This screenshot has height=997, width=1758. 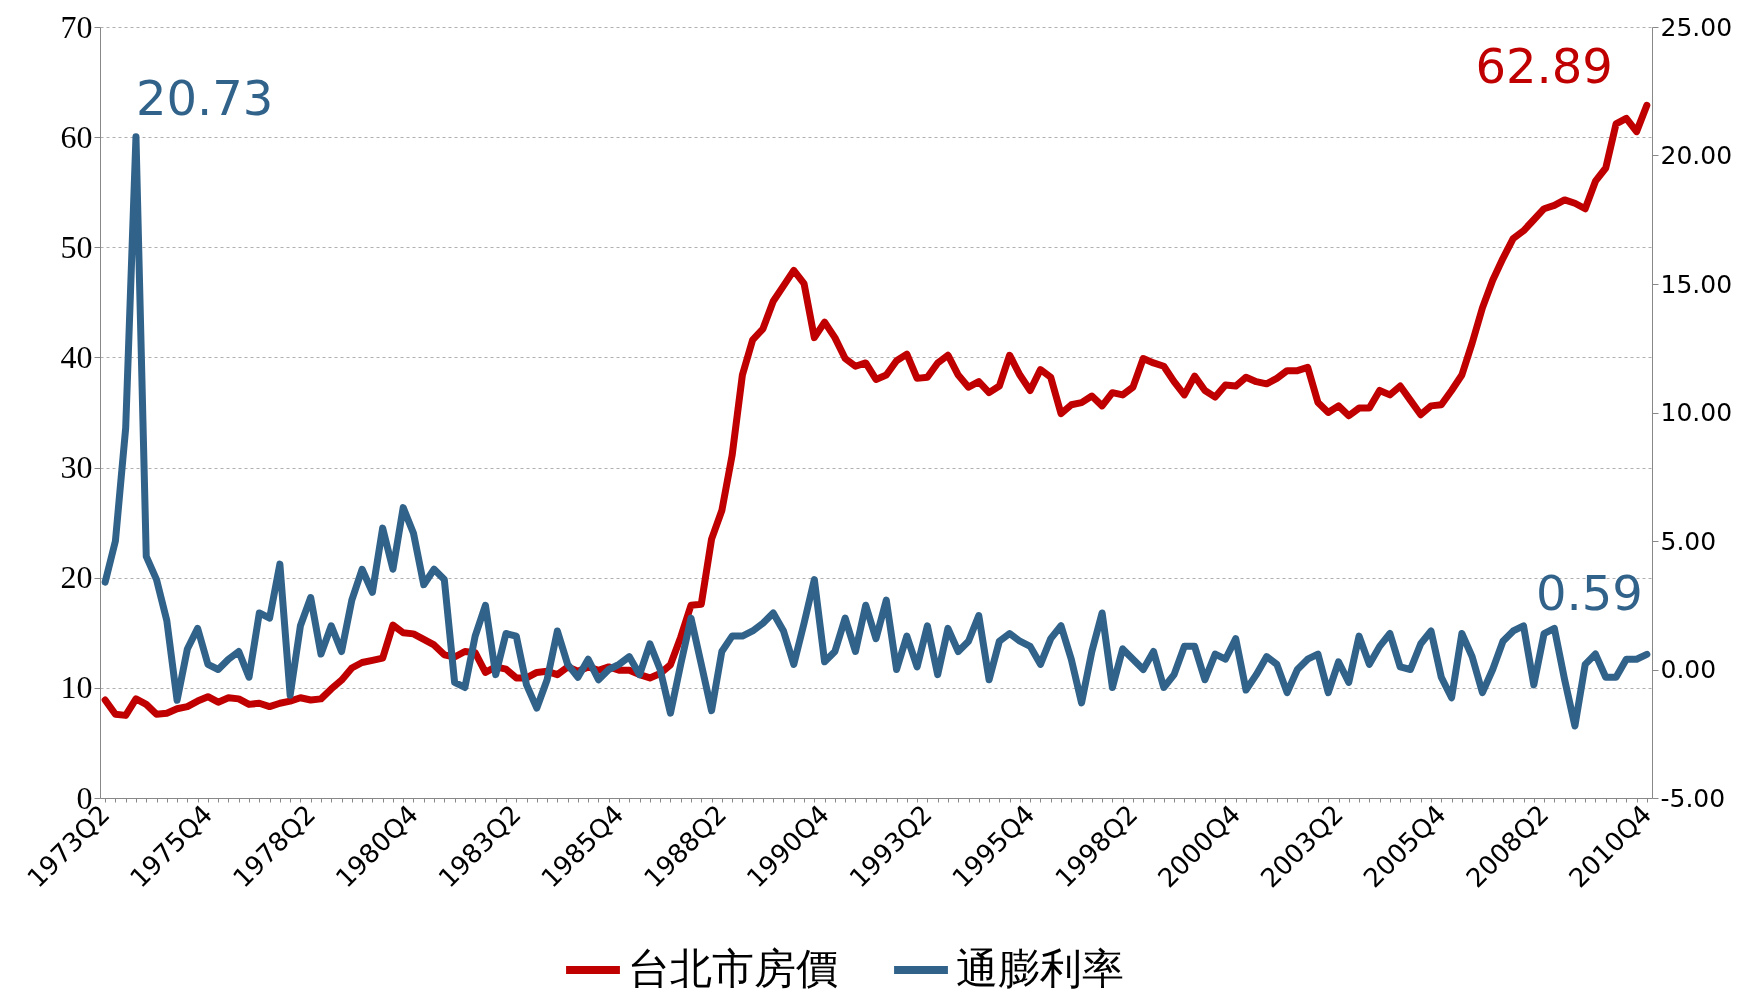 I want to click on y2-tick-label: 15.00, so click(x=1696, y=284).